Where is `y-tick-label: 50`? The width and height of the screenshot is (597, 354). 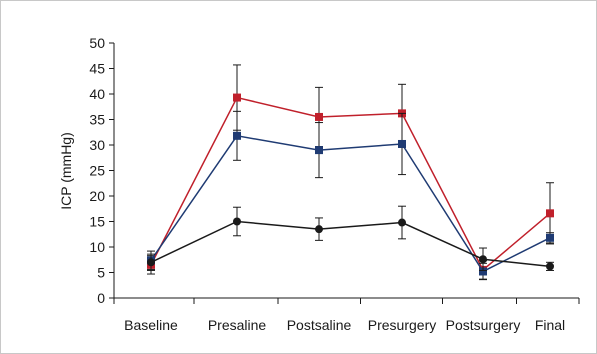 y-tick-label: 50 is located at coordinates (97, 43).